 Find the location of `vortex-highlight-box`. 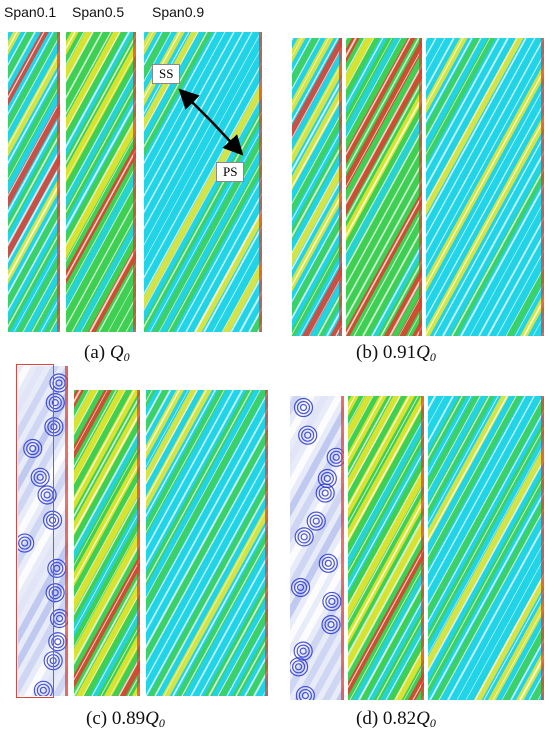

vortex-highlight-box is located at coordinates (35, 531).